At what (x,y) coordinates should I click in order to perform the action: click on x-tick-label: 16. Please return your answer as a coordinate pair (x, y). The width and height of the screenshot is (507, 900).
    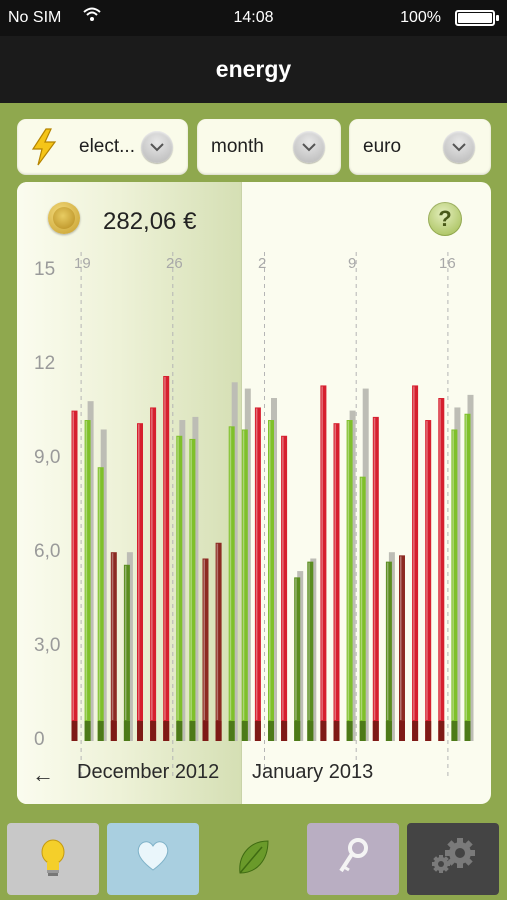
    Looking at the image, I should click on (447, 263).